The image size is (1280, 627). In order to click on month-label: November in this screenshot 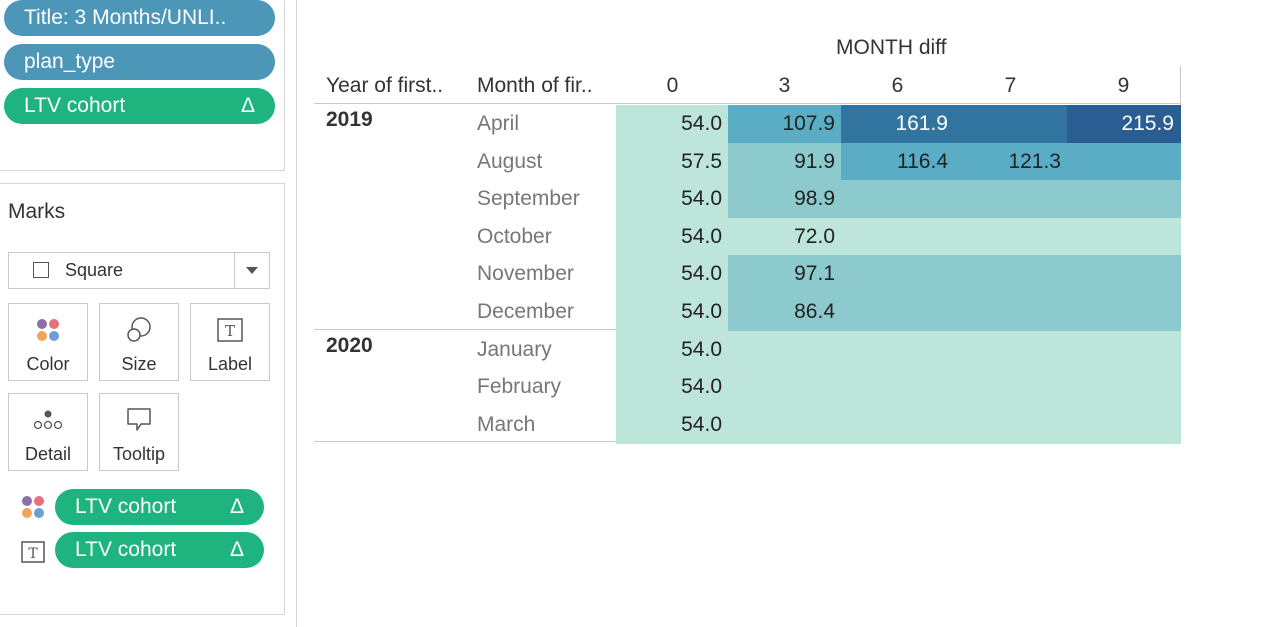, I will do `click(525, 274)`.